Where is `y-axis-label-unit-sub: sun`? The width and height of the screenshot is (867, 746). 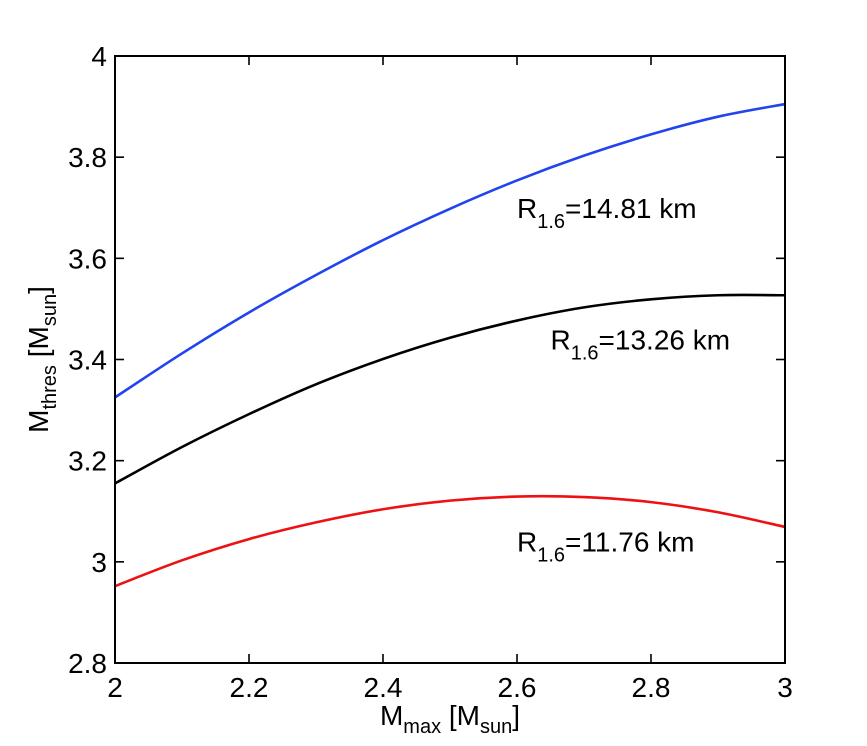 y-axis-label-unit-sub: sun is located at coordinates (50, 310).